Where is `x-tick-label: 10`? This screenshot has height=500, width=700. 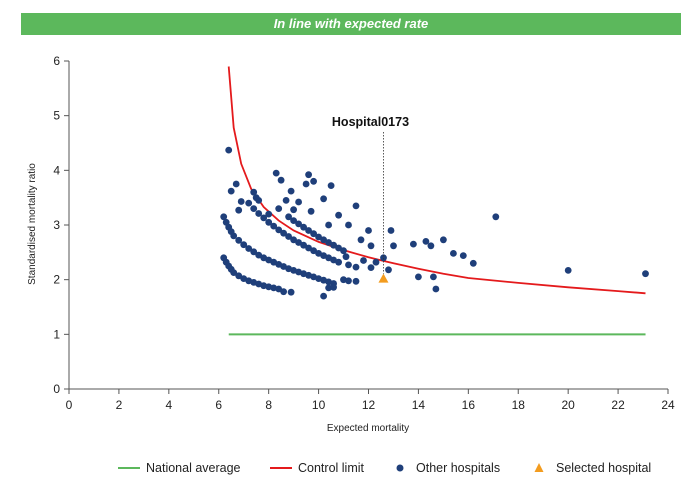
x-tick-label: 10 is located at coordinates (319, 405).